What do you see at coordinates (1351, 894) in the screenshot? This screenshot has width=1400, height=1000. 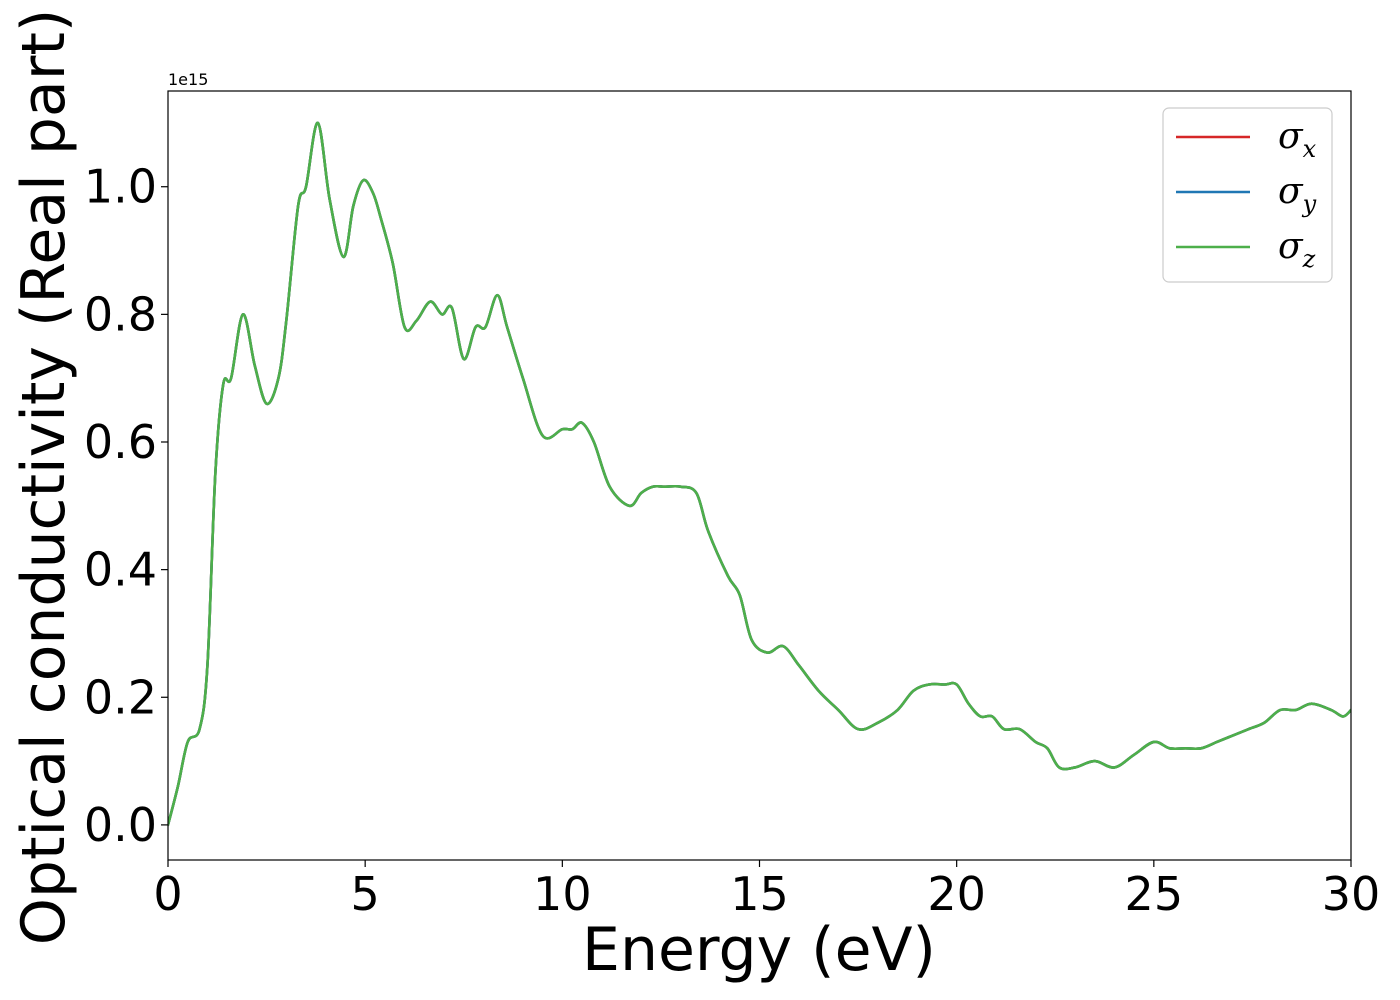 I see `x-tick-label: 30` at bounding box center [1351, 894].